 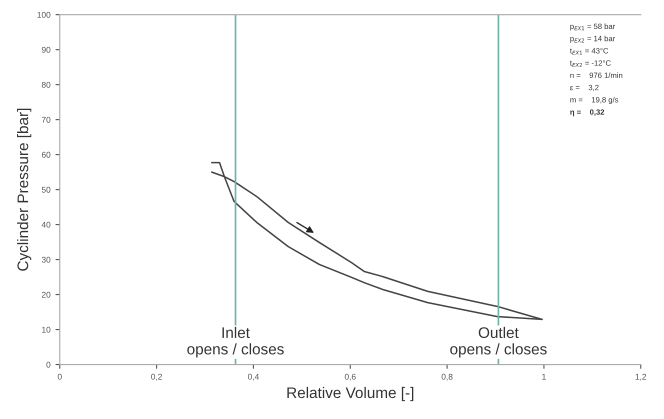 What do you see at coordinates (46, 85) in the screenshot?
I see `y-tick-label: 80` at bounding box center [46, 85].